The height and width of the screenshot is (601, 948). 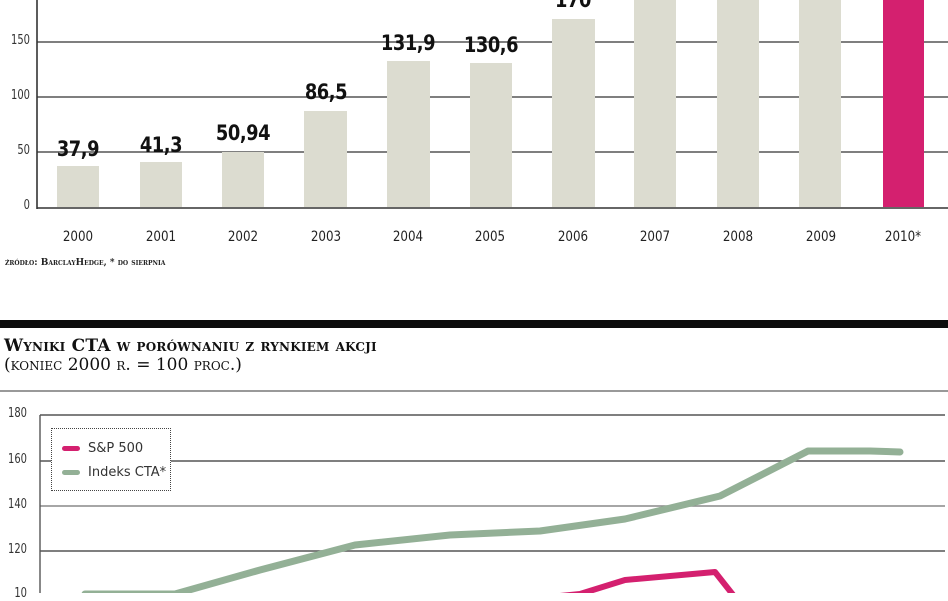 I want to click on bar-value-label: 131,9, so click(x=408, y=43).